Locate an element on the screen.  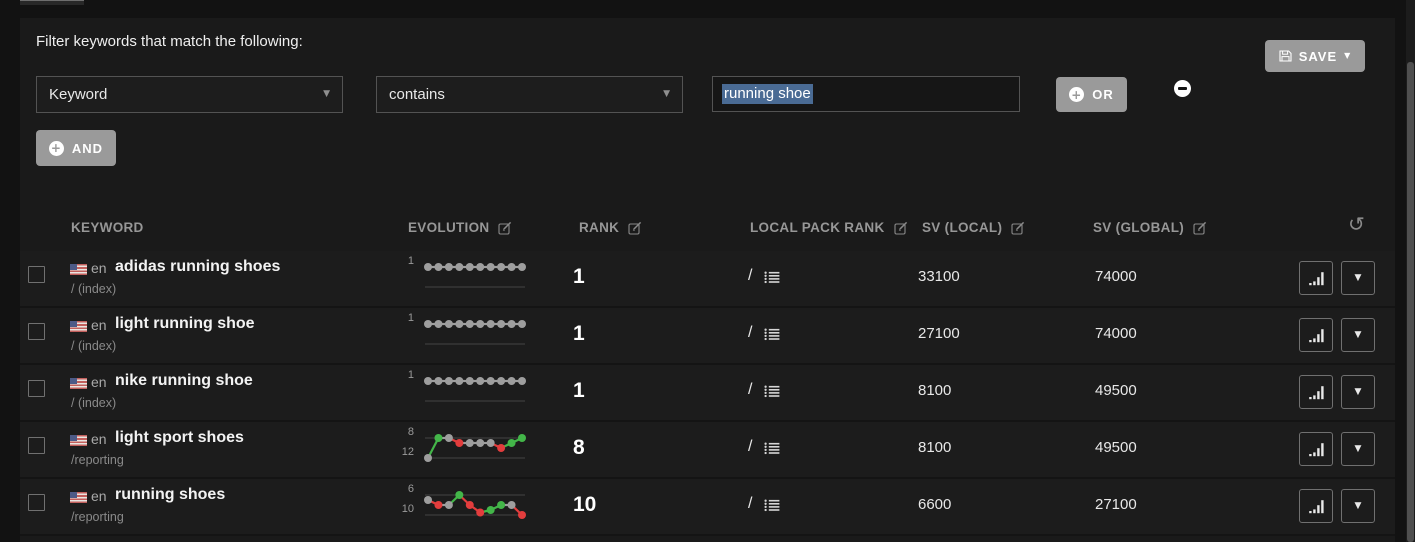
operator-select: contains ▼ is located at coordinates (529, 94).